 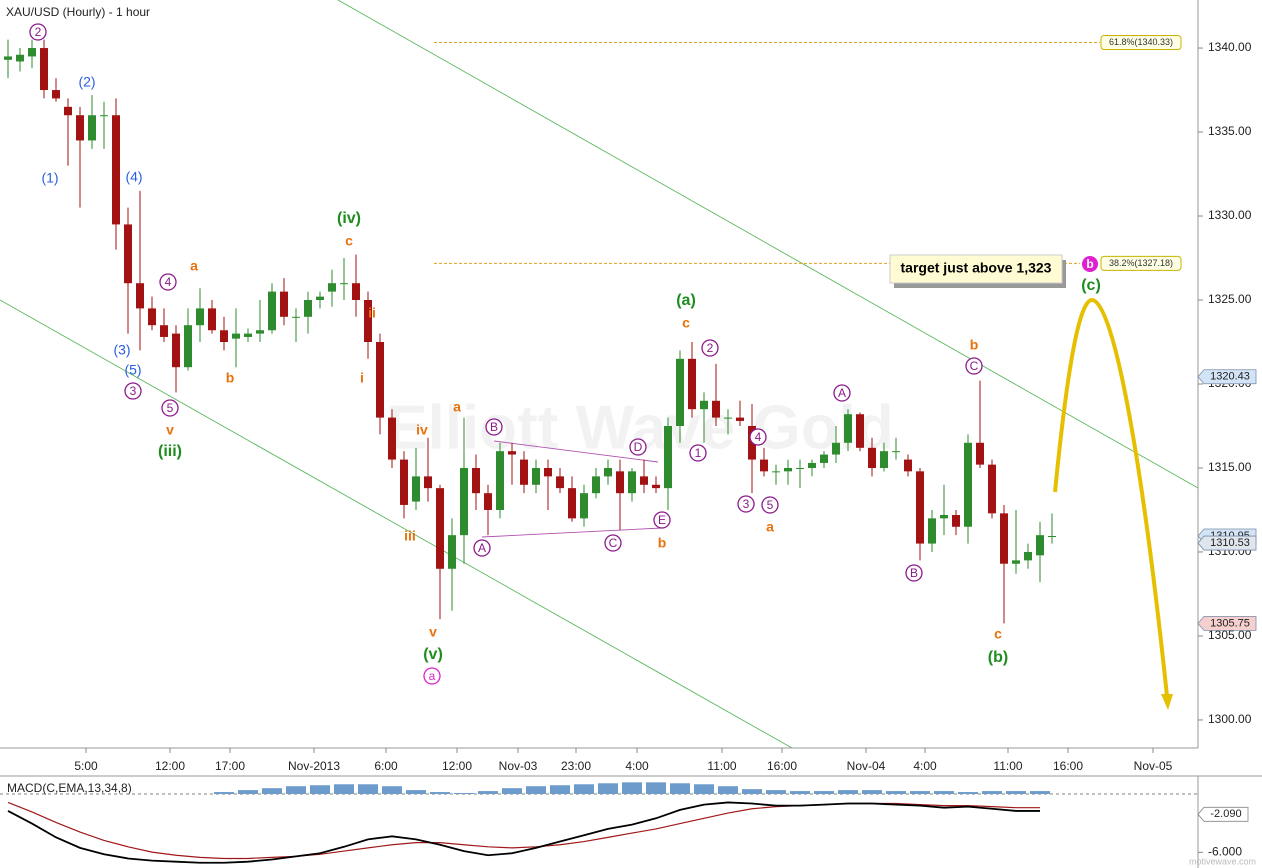 I want to click on x-tick-label: Nov-03, so click(x=518, y=766).